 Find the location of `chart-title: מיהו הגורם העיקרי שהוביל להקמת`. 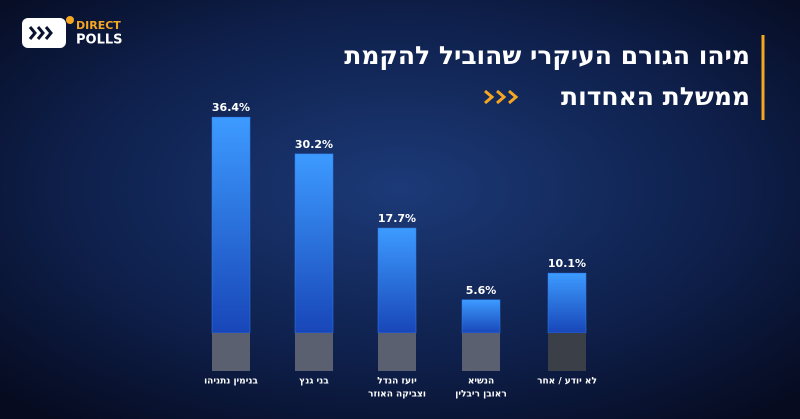

chart-title: מיהו הגורם העיקרי שהוביל להקמת is located at coordinates (547, 55).